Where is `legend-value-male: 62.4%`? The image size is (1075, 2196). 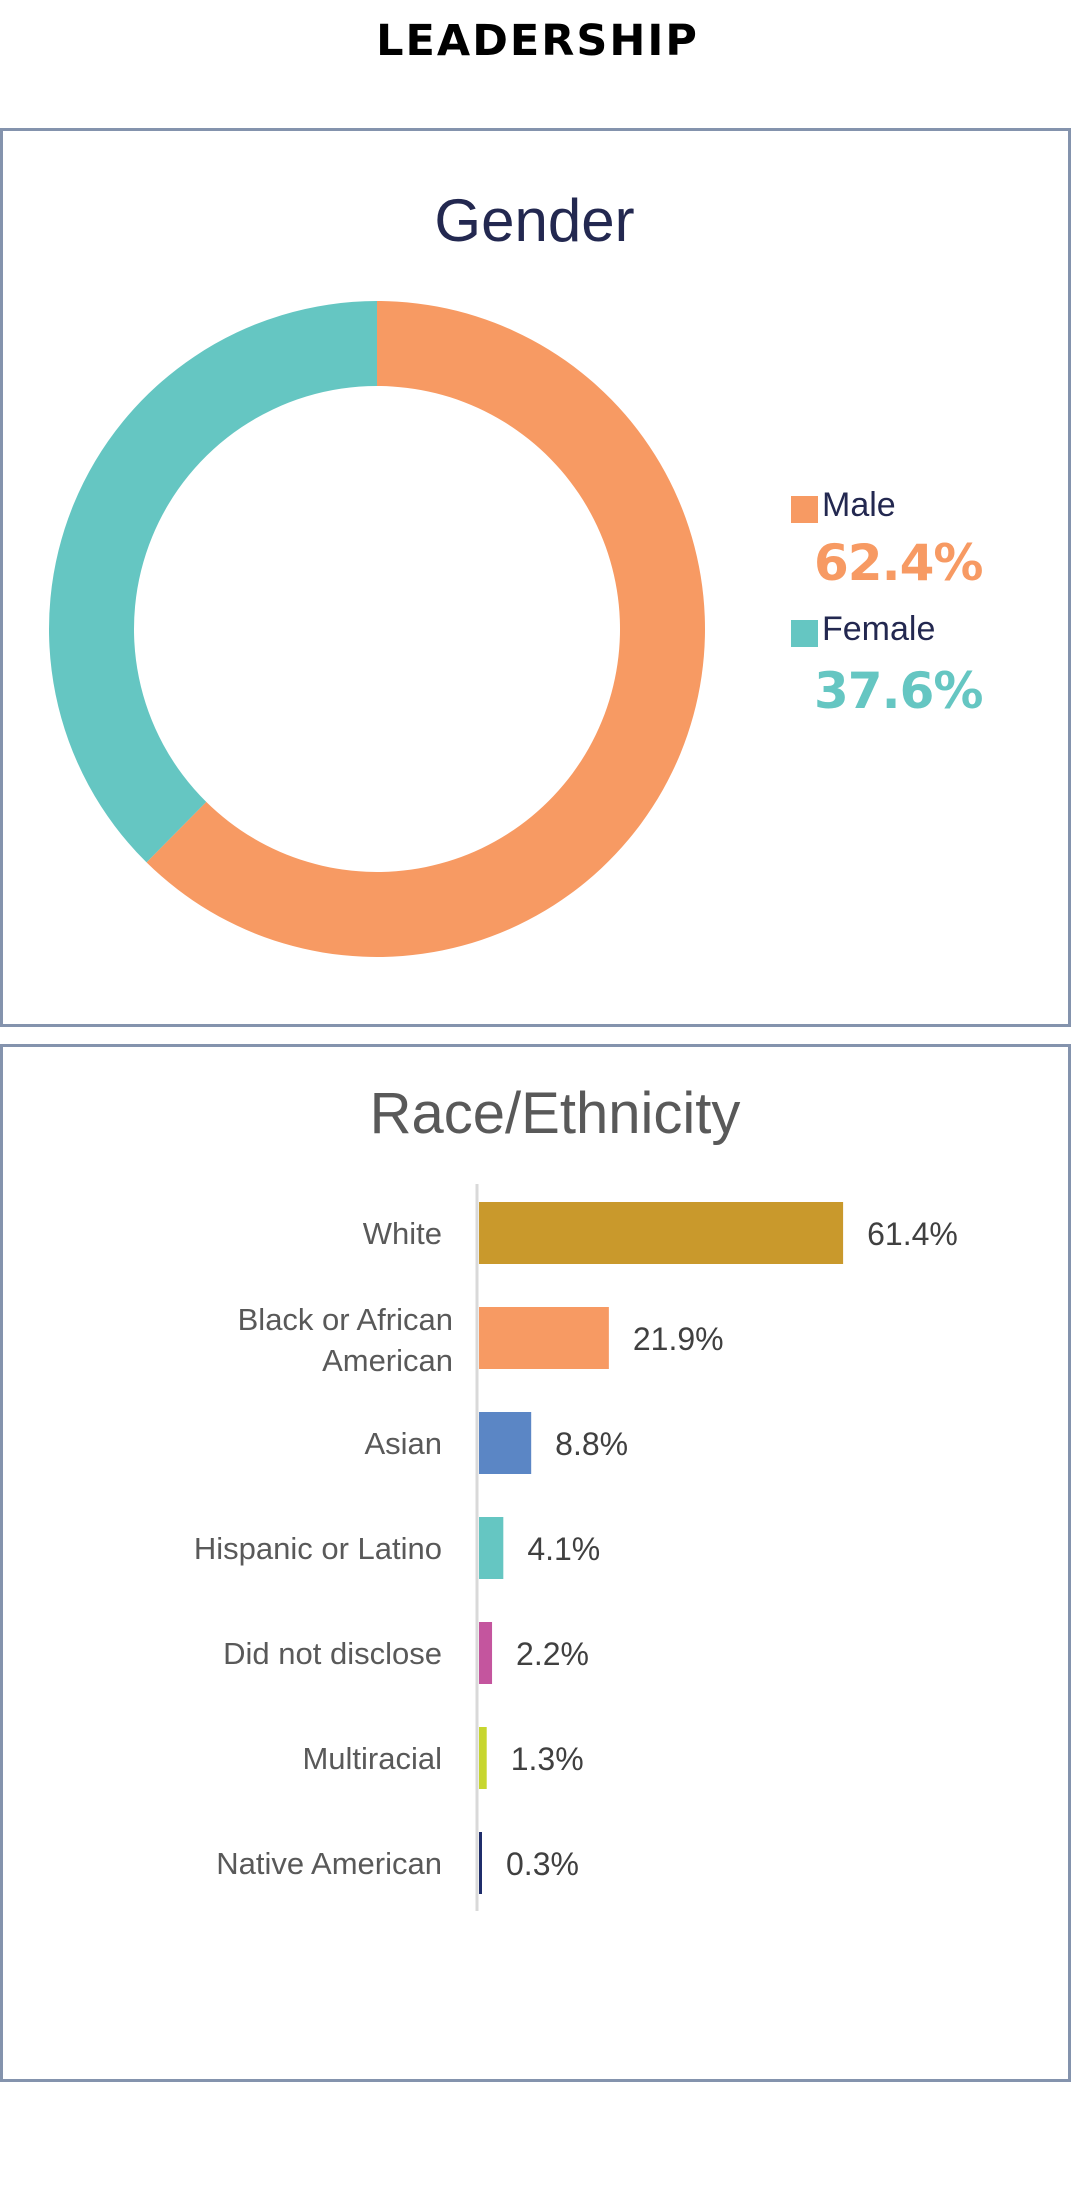 legend-value-male: 62.4% is located at coordinates (898, 563).